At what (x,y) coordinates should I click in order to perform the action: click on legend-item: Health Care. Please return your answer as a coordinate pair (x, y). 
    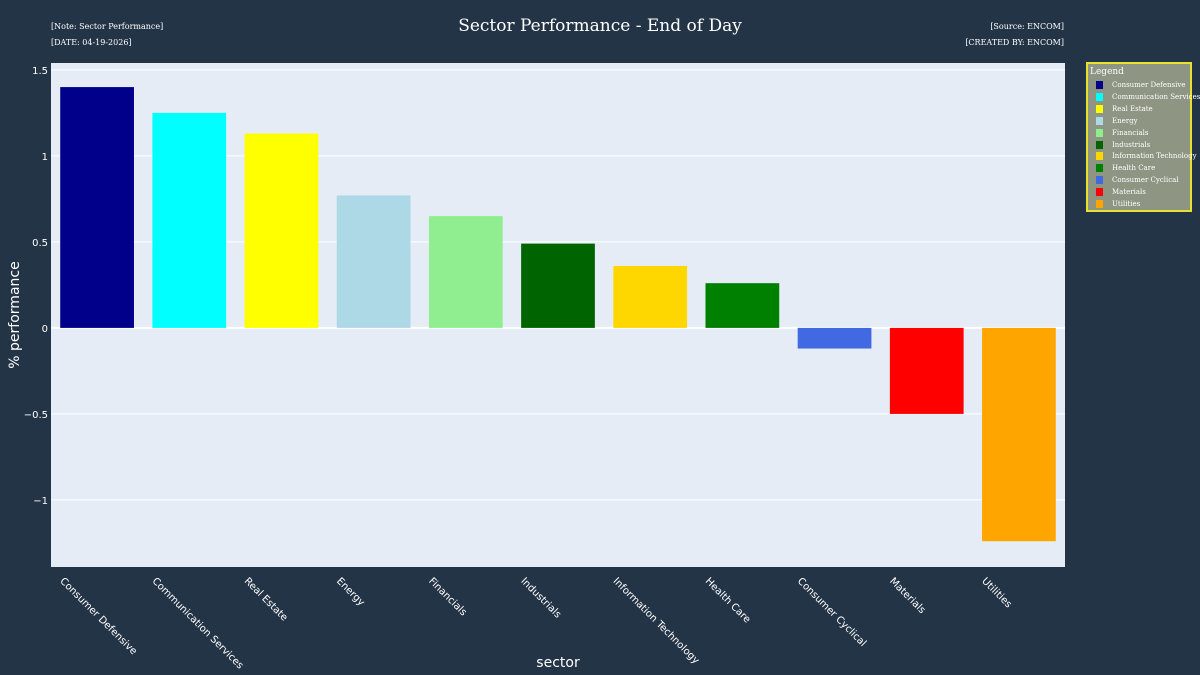
    Looking at the image, I should click on (1143, 168).